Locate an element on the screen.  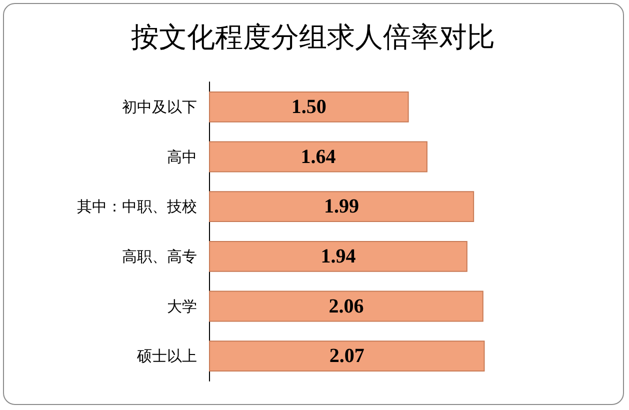
data-label: 2.06 is located at coordinates (346, 306).